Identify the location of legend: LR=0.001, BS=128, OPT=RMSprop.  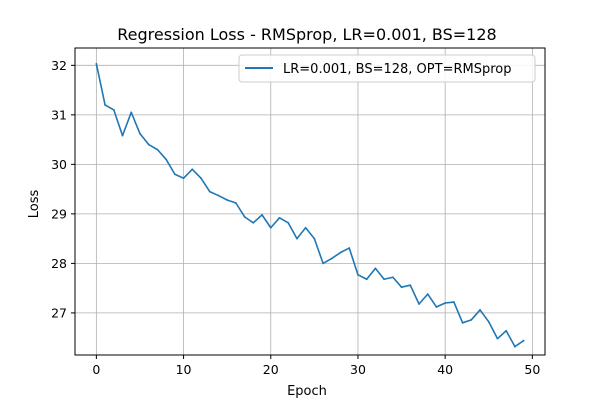
(387, 68).